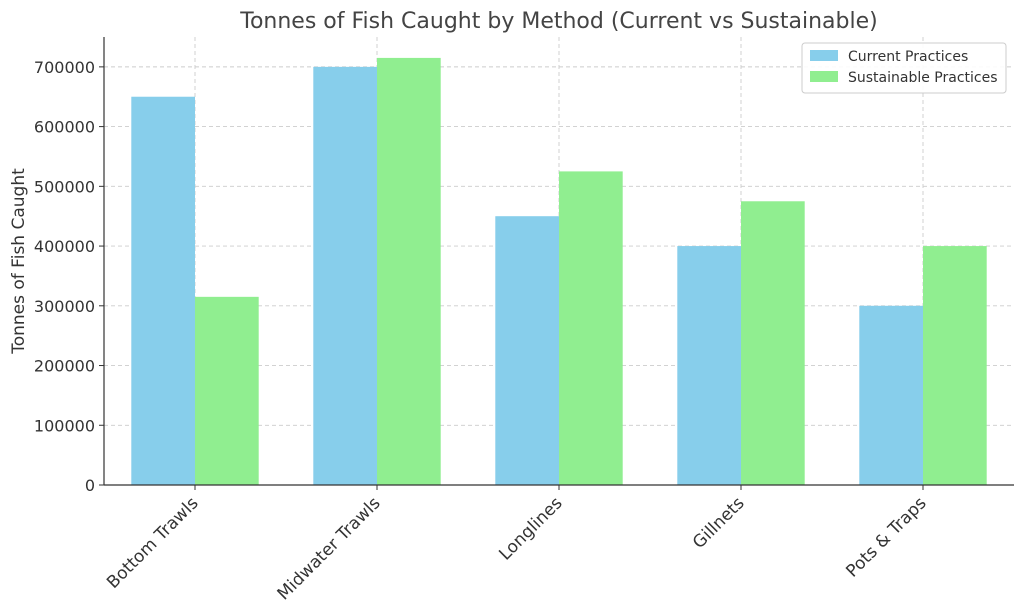 The height and width of the screenshot is (615, 1024). Describe the element at coordinates (329, 548) in the screenshot. I see `x-tick-label: Midwater Trawls` at that location.